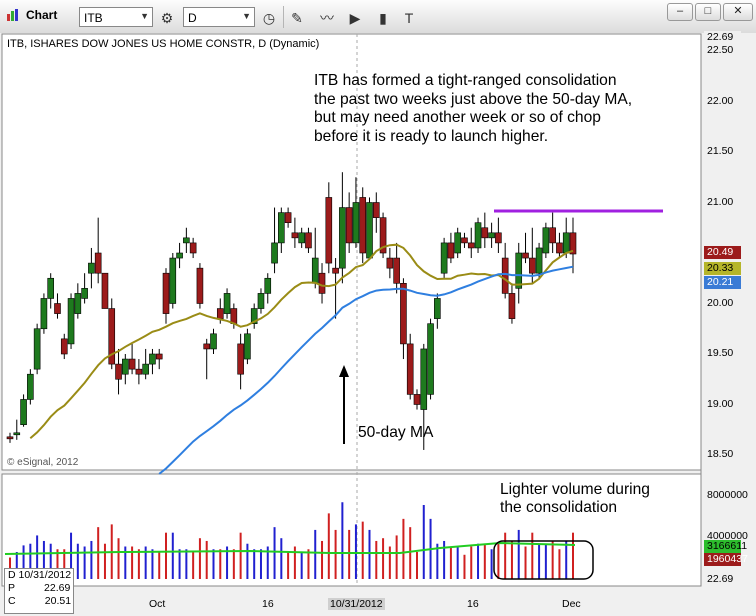 The image size is (756, 616). I want to click on price-tag-close: 20.49, so click(722, 252).